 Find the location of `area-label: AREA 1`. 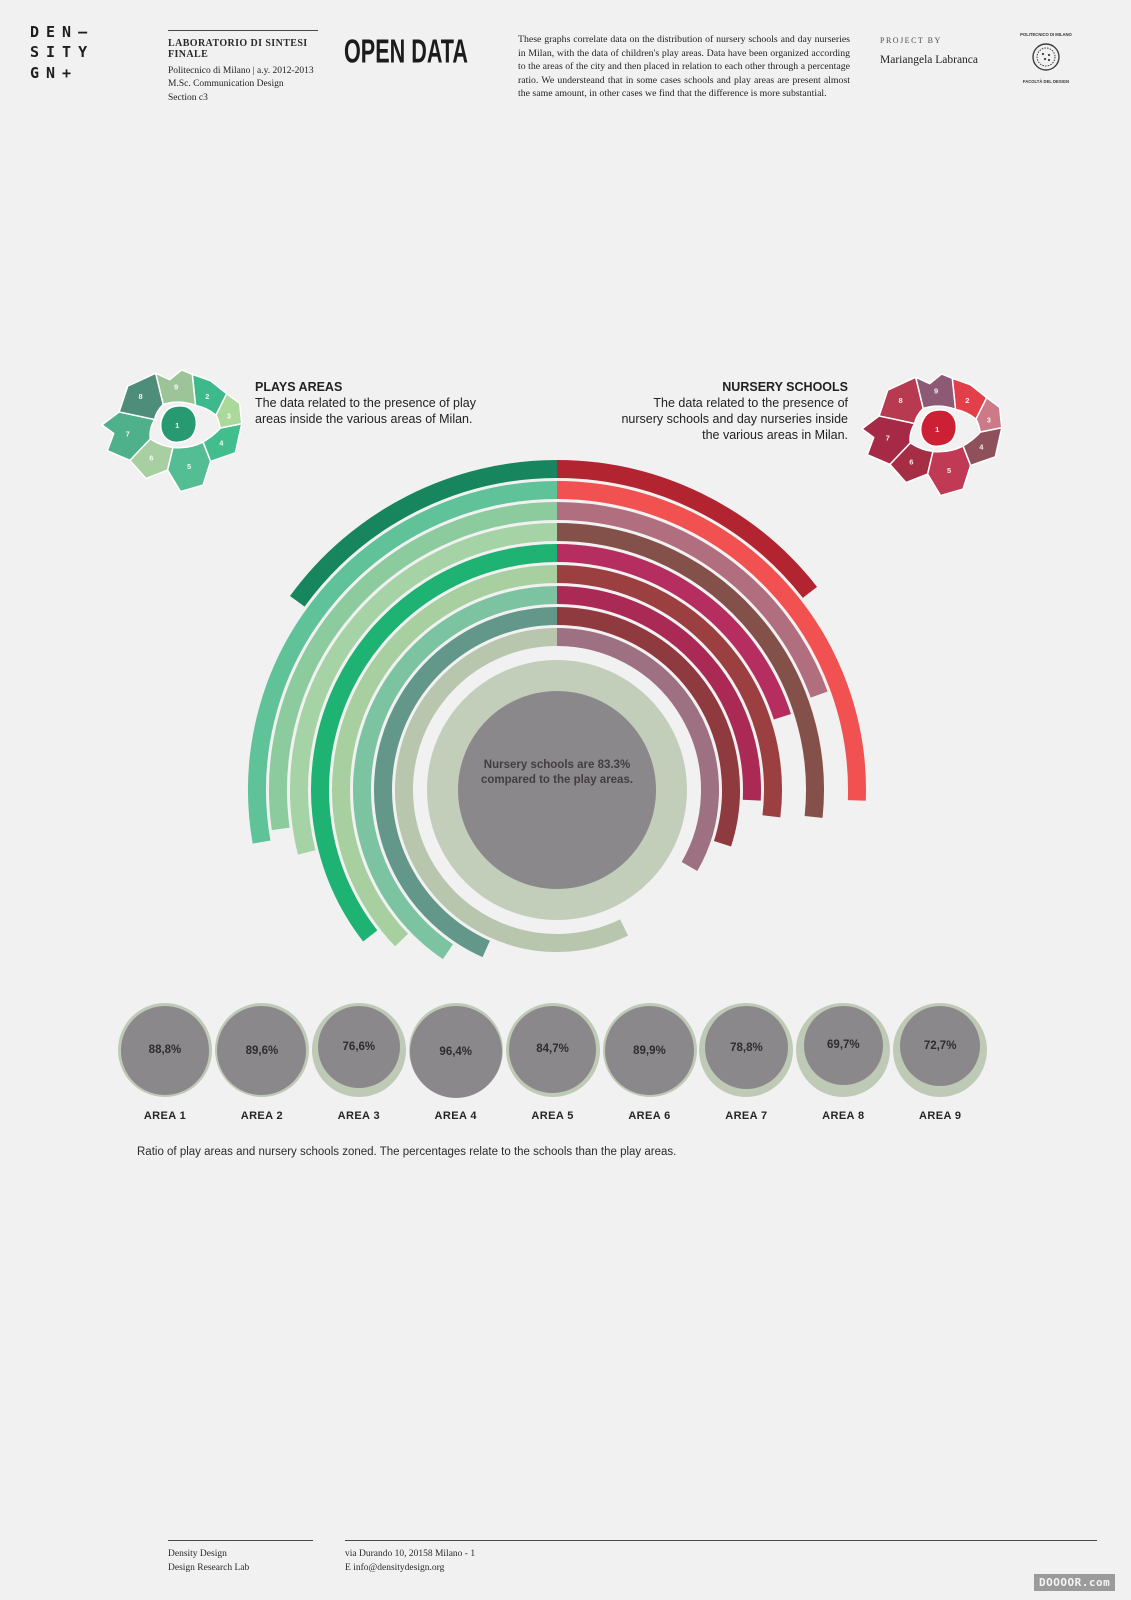

area-label: AREA 1 is located at coordinates (165, 1116).